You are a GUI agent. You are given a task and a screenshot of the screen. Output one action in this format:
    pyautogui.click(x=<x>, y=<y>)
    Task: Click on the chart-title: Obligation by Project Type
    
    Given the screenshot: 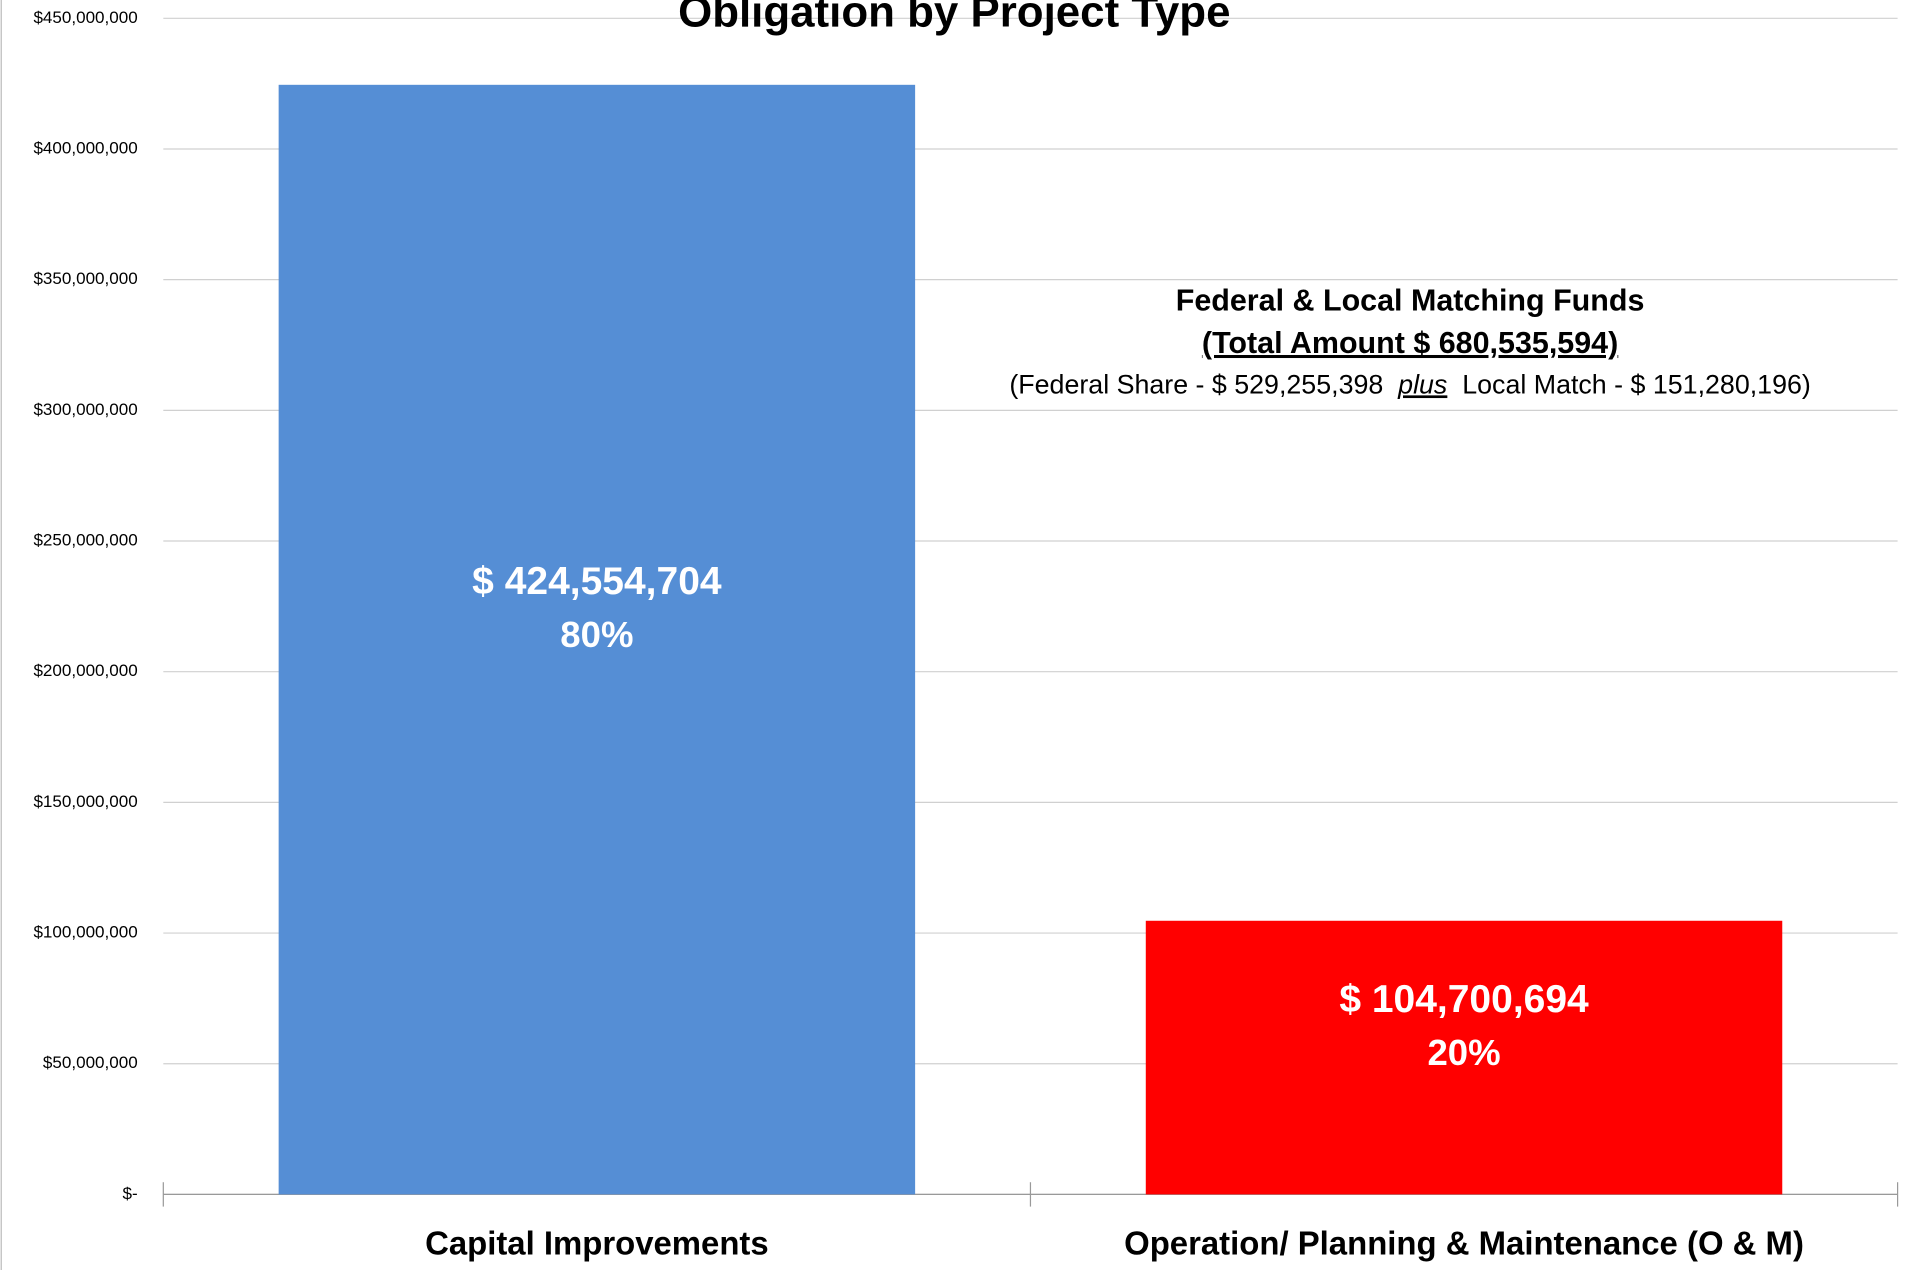 What is the action you would take?
    pyautogui.click(x=954, y=18)
    